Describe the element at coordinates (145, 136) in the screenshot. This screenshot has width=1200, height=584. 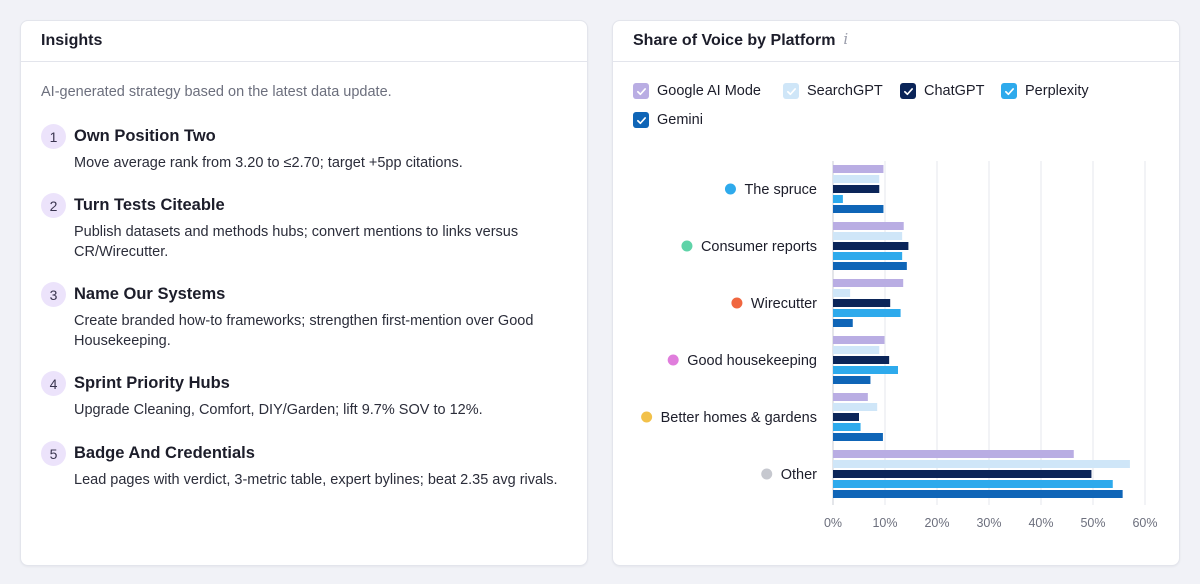
I see `insight-title: Own Position Two` at that location.